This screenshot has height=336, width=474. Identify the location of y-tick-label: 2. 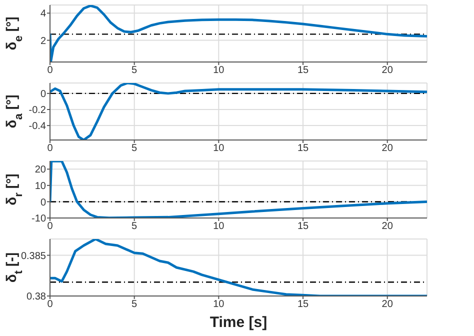
(43, 41).